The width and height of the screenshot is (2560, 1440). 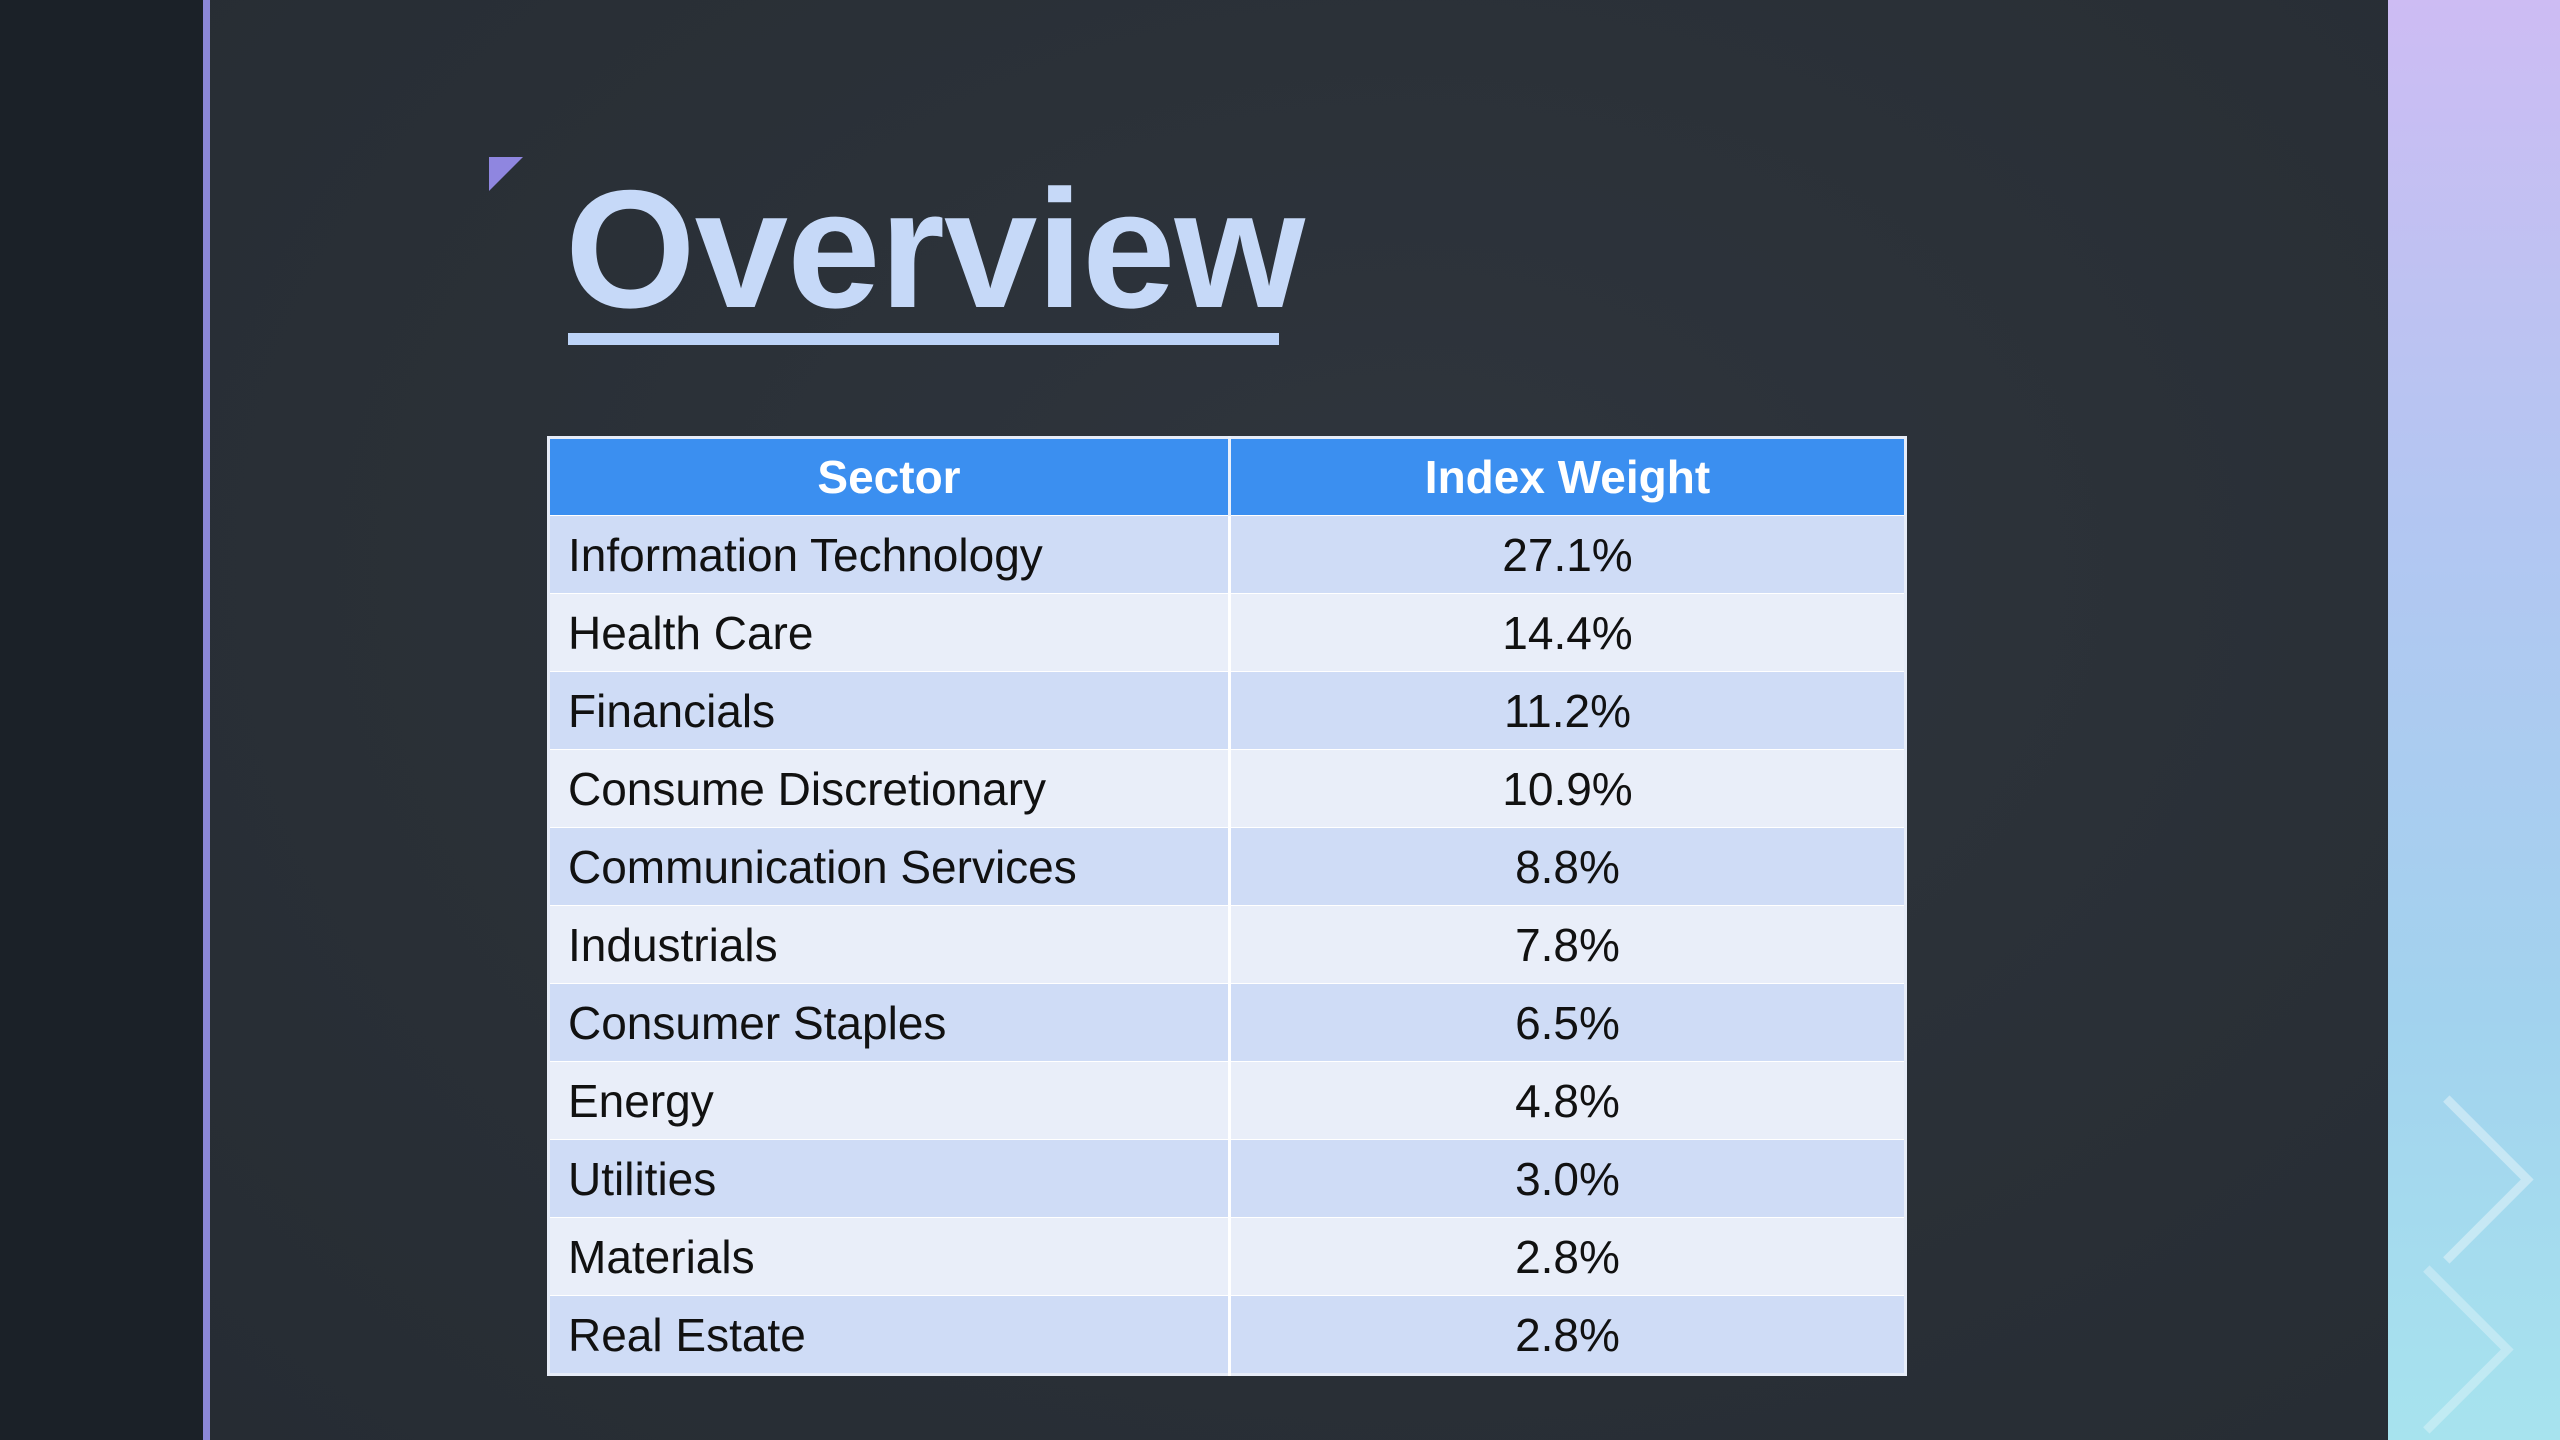 What do you see at coordinates (1567, 632) in the screenshot?
I see `weight-cell: 14.4%` at bounding box center [1567, 632].